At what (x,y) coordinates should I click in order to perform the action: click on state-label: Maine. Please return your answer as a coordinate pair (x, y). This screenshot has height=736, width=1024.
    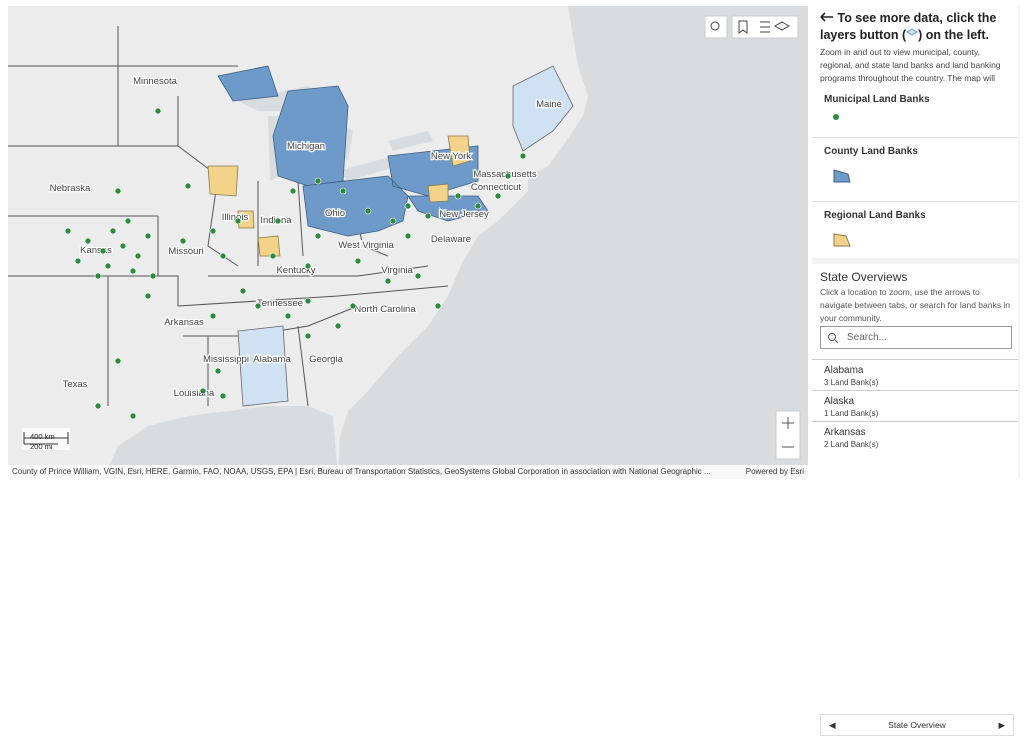
    Looking at the image, I should click on (549, 104).